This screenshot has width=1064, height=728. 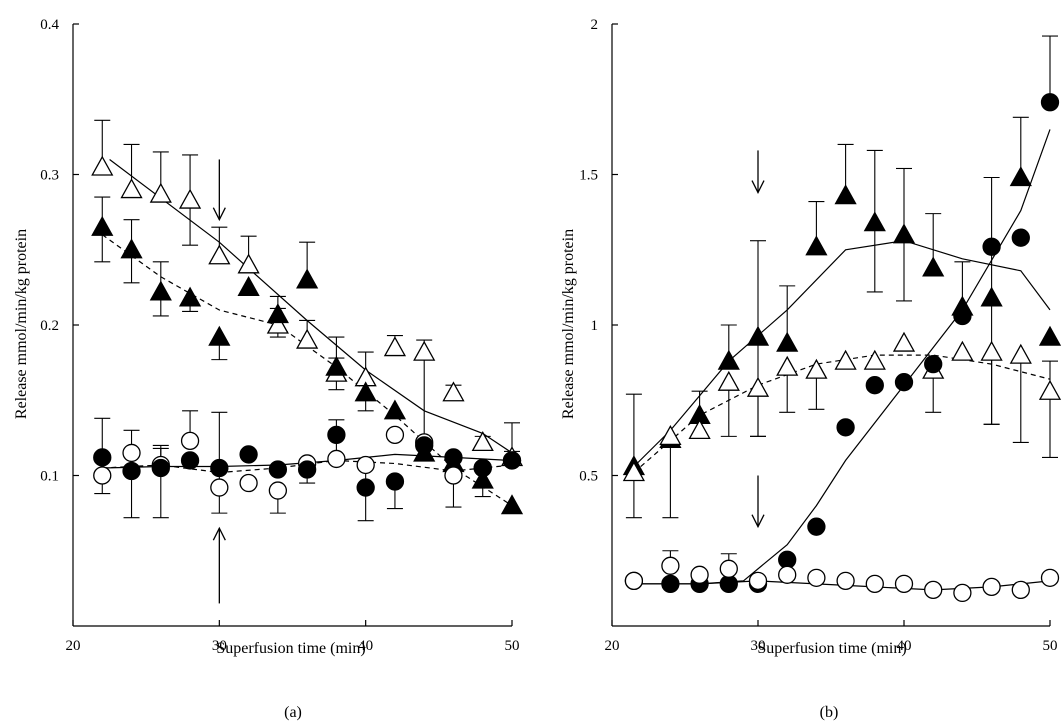 What do you see at coordinates (290, 648) in the screenshot?
I see `panel-a-x-axis-title: Superfusion time (min)` at bounding box center [290, 648].